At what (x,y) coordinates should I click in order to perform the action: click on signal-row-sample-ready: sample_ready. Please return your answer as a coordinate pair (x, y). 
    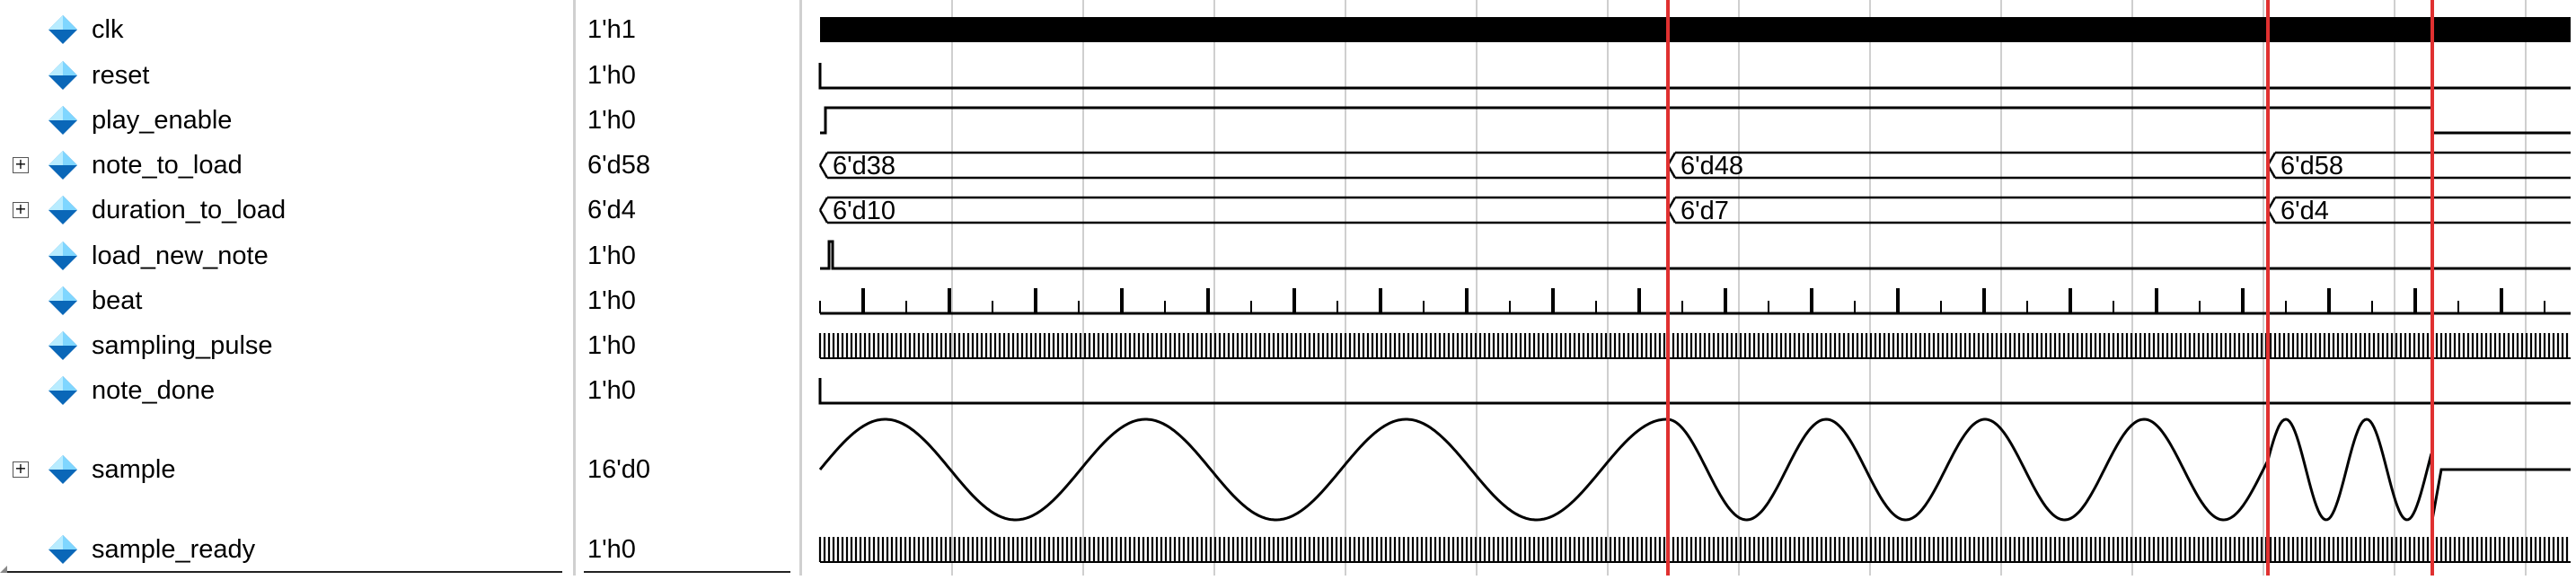
    Looking at the image, I should click on (287, 549).